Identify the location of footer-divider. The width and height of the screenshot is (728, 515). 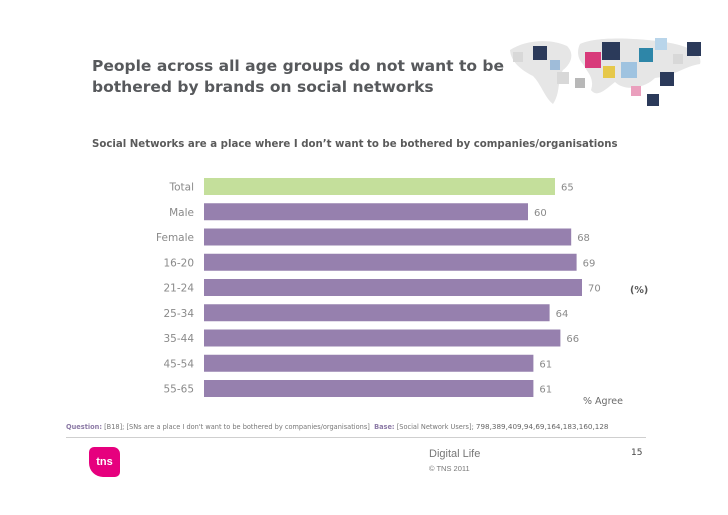
(356, 437).